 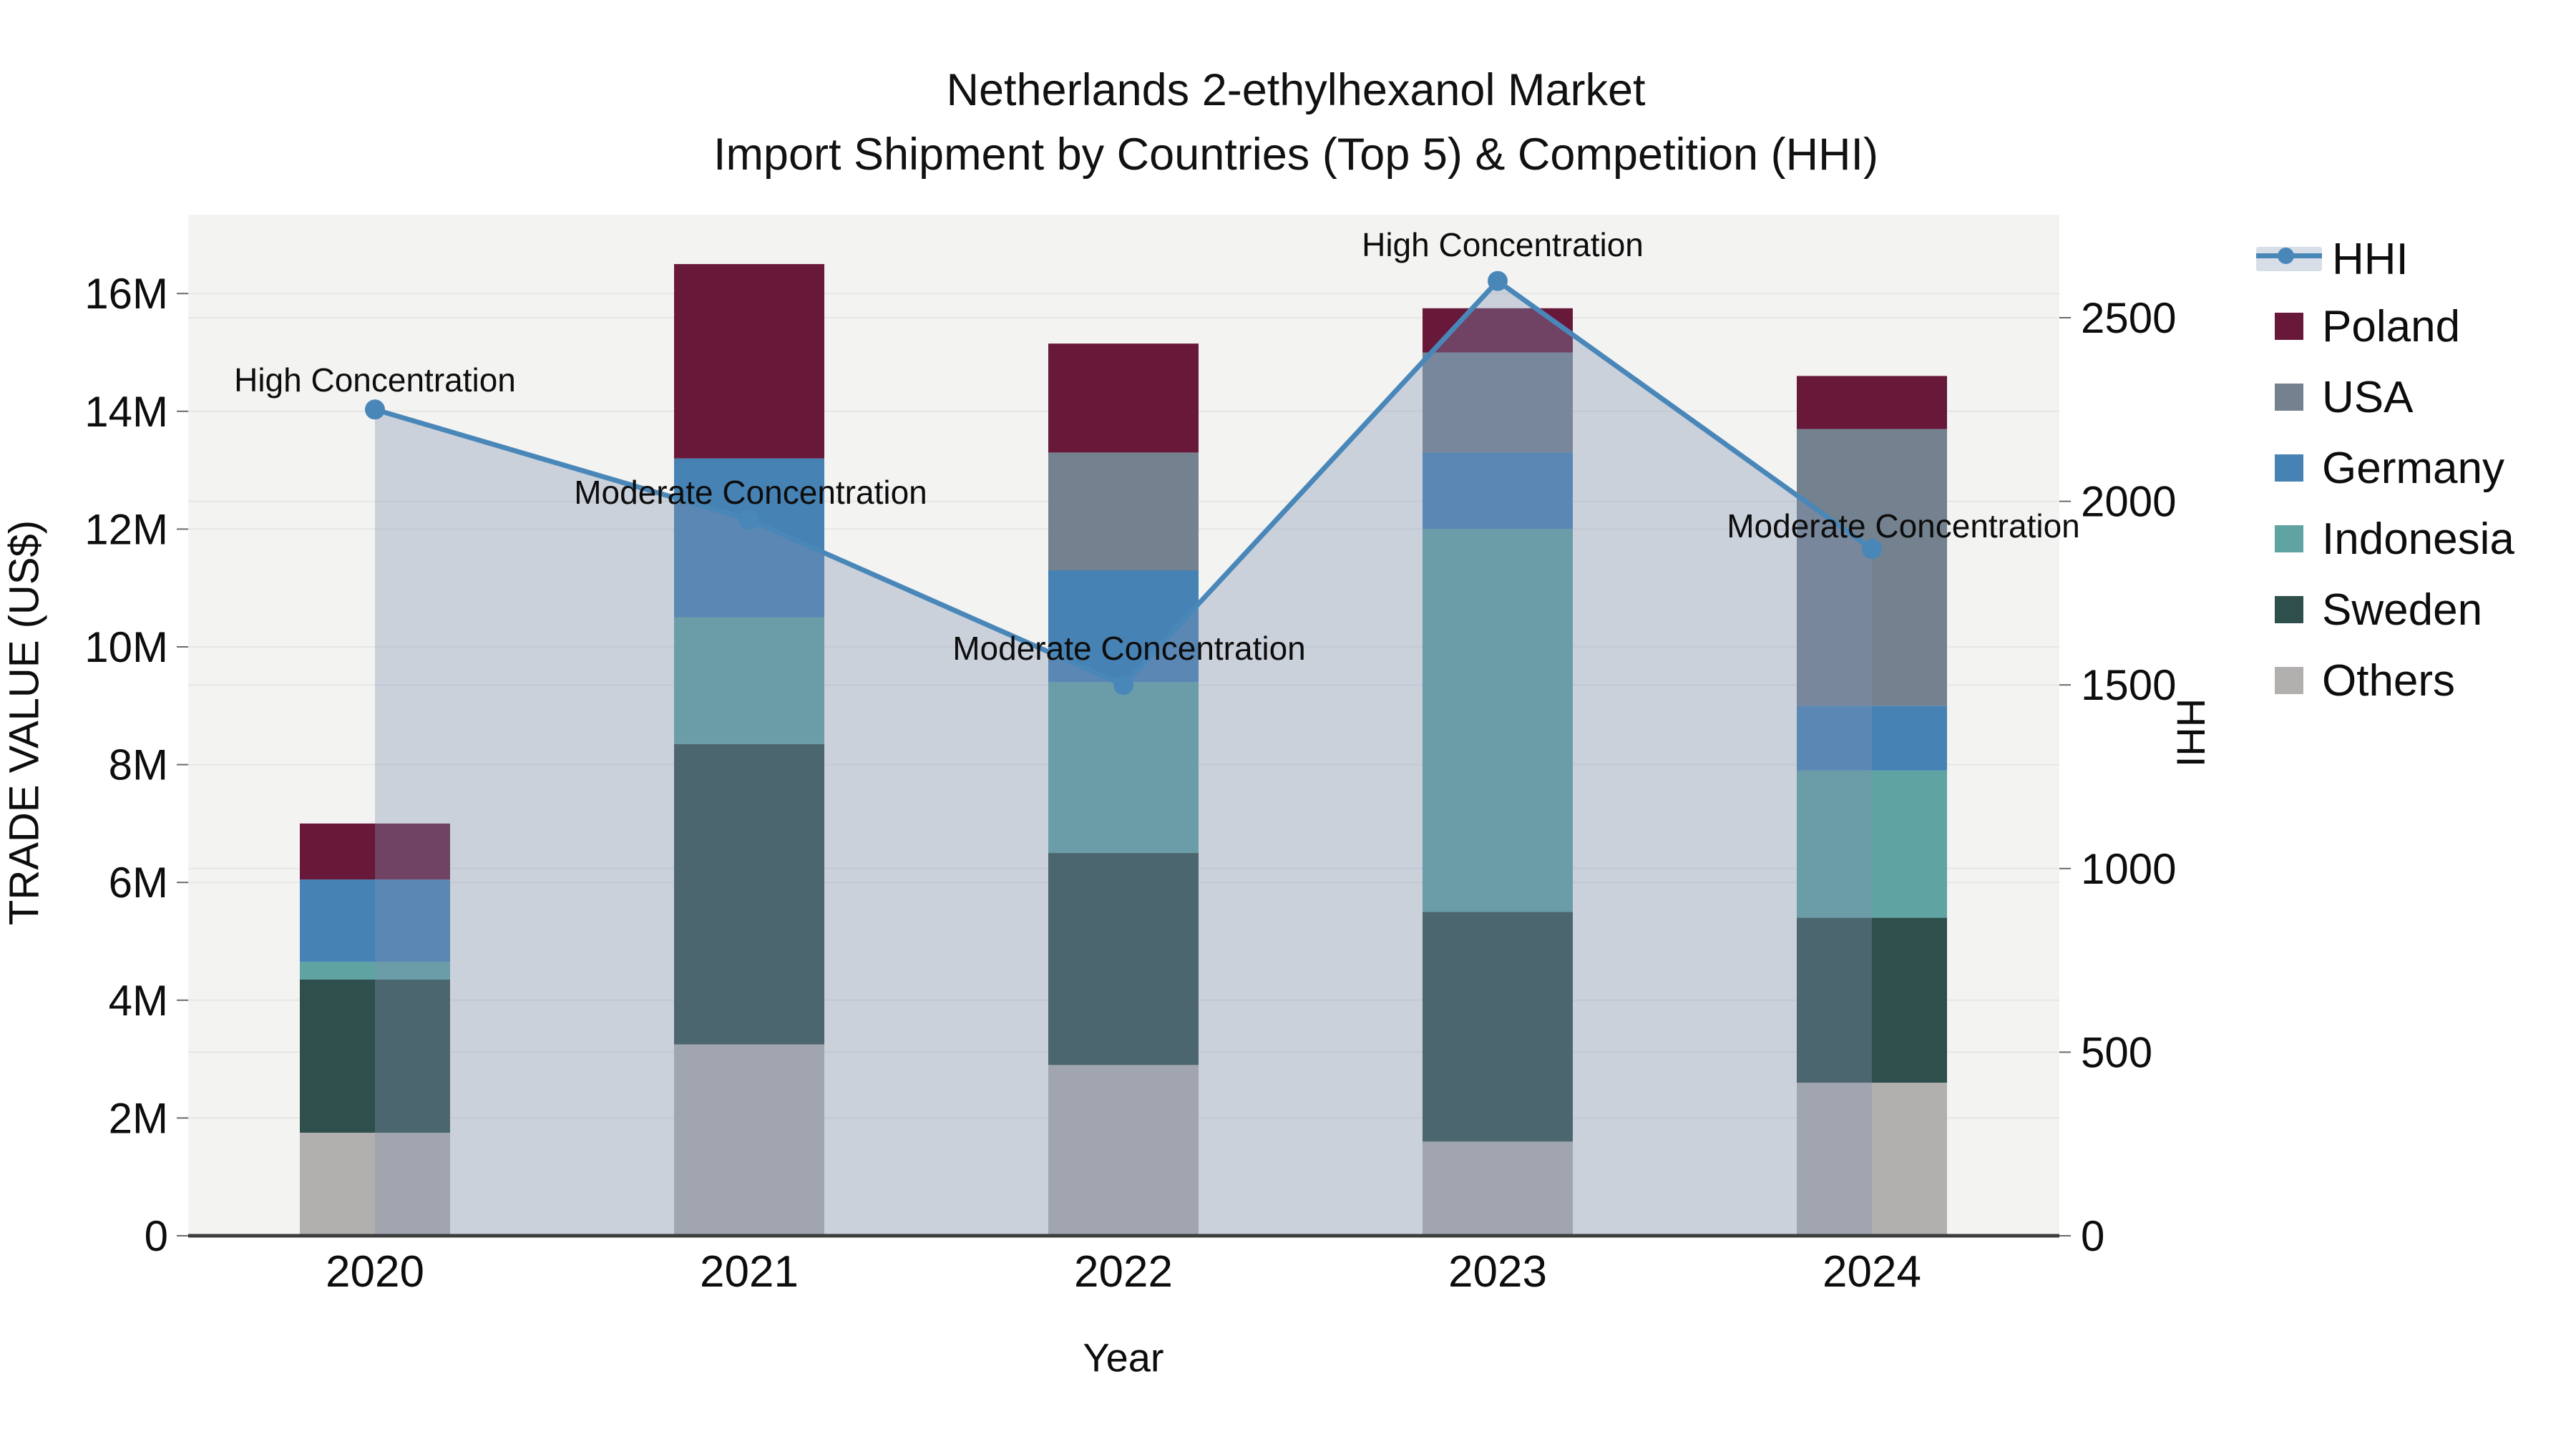 What do you see at coordinates (2368, 397) in the screenshot?
I see `legend-label: USA` at bounding box center [2368, 397].